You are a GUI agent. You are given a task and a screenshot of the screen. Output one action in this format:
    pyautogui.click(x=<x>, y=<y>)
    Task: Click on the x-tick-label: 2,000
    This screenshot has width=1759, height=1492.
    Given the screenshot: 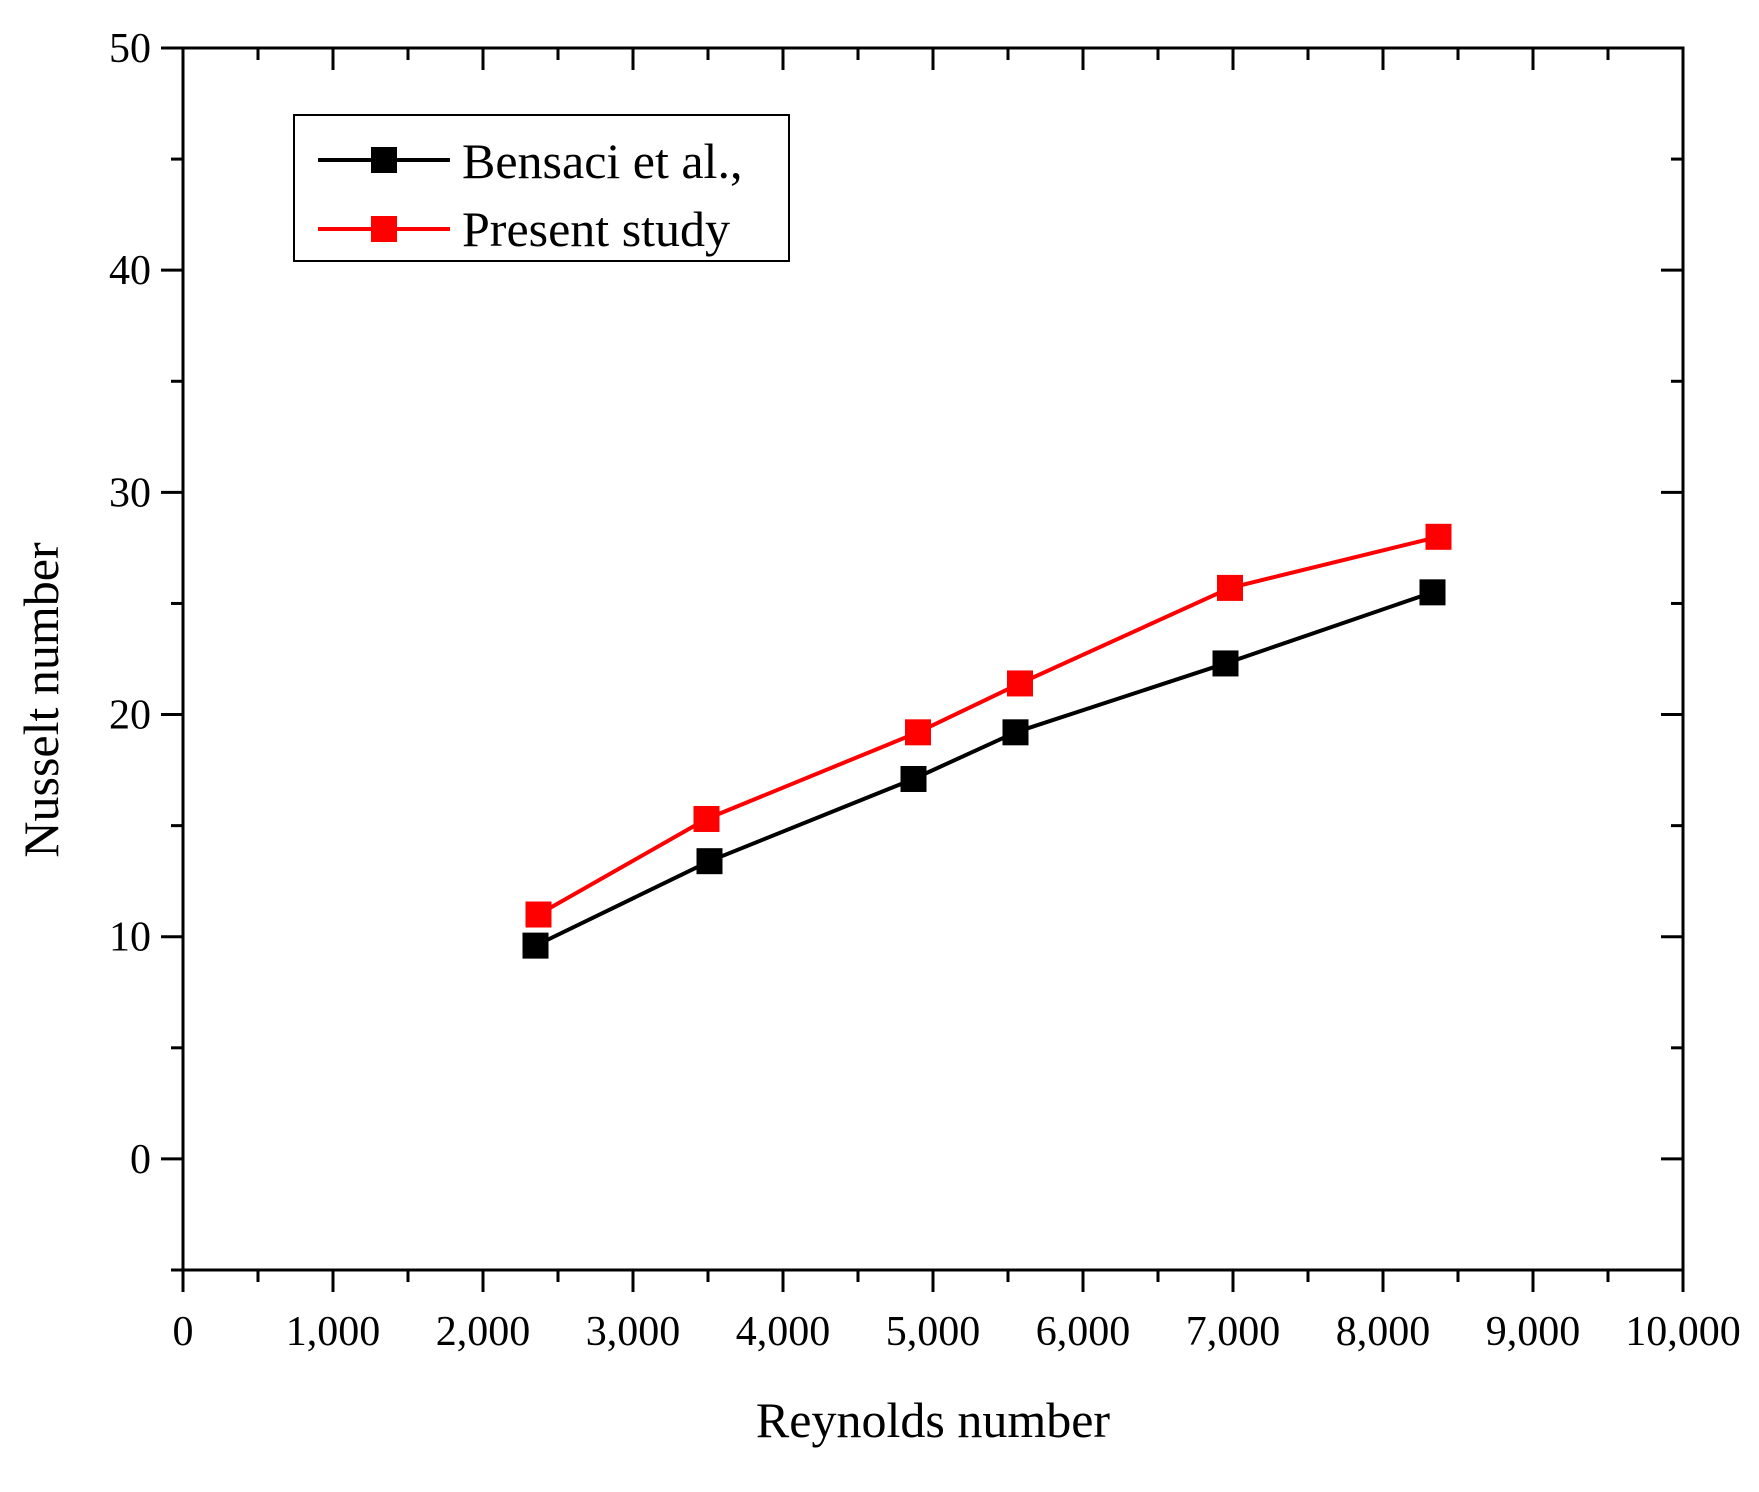 What is the action you would take?
    pyautogui.click(x=483, y=1332)
    